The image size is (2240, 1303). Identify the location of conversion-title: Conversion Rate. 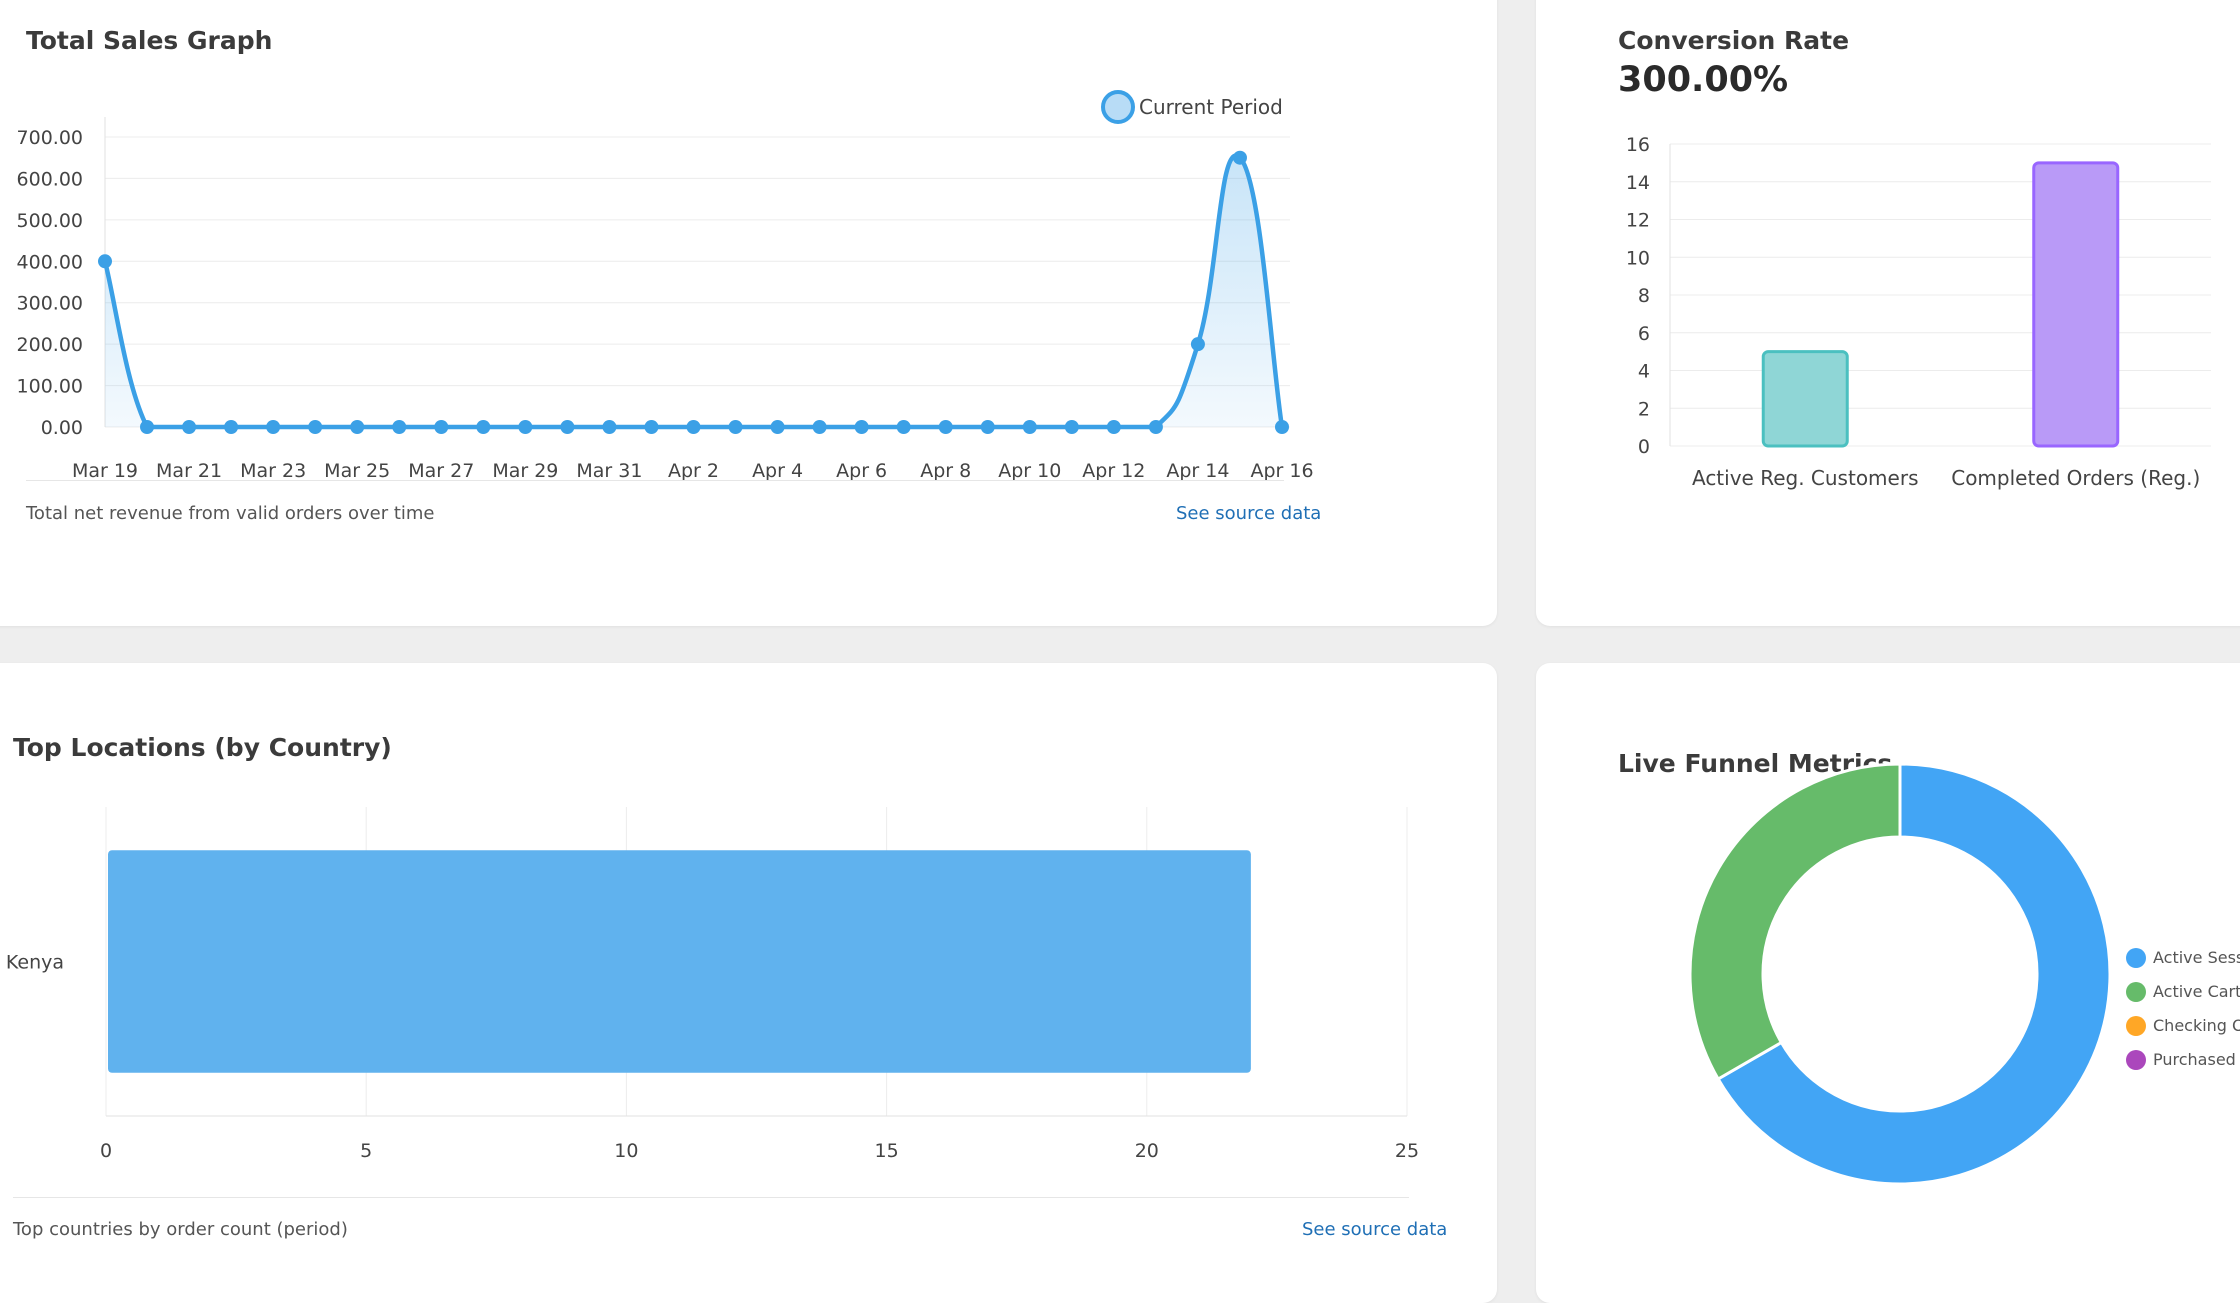
(1734, 40).